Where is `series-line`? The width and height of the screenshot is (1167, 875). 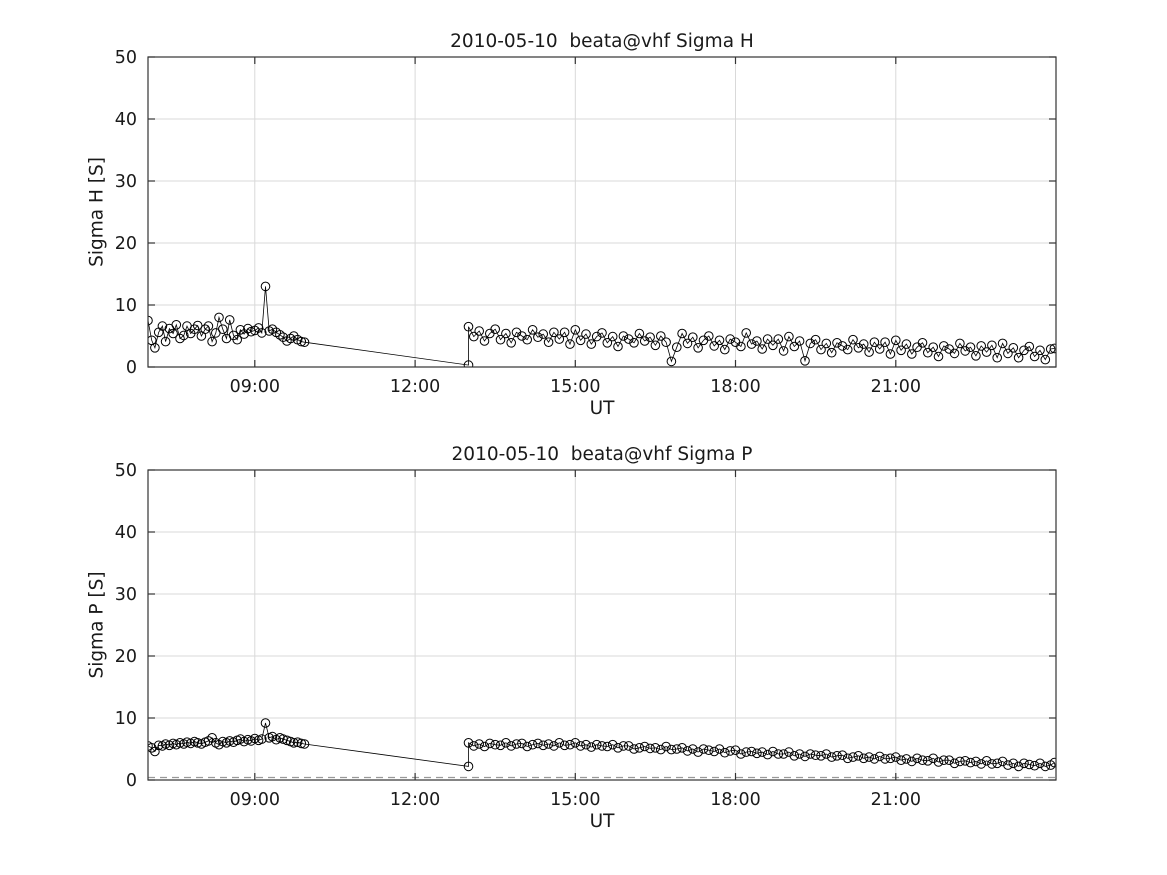
series-line is located at coordinates (601, 326).